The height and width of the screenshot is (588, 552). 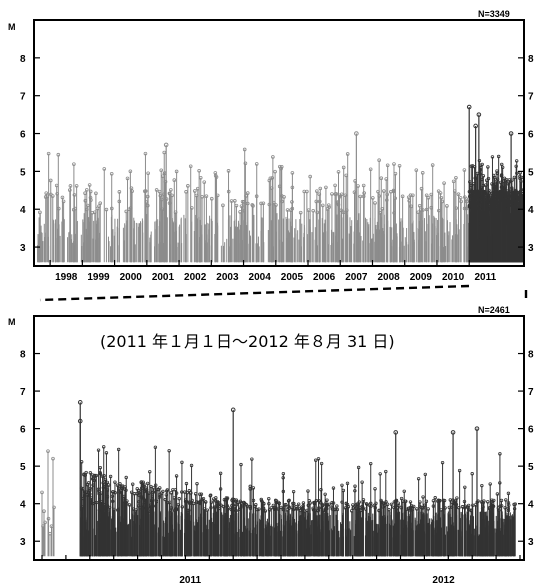 What do you see at coordinates (494, 14) in the screenshot?
I see `top-n-label: N=3349` at bounding box center [494, 14].